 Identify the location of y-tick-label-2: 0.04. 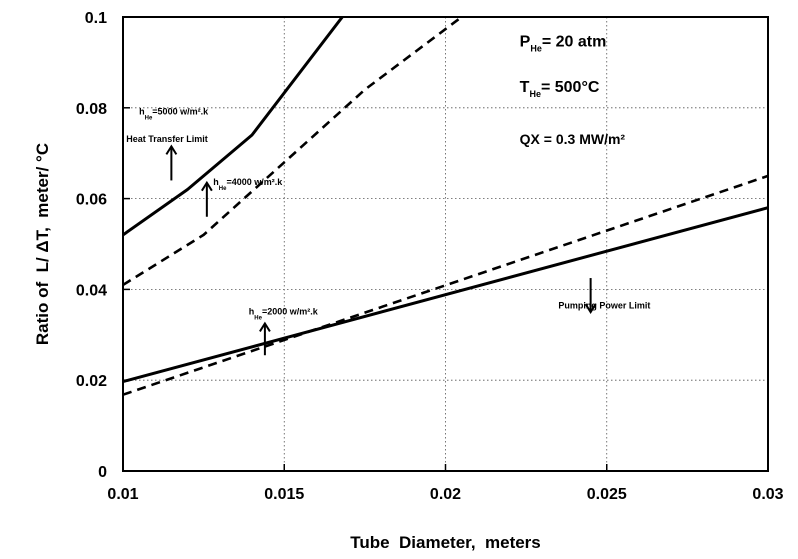
(91, 290).